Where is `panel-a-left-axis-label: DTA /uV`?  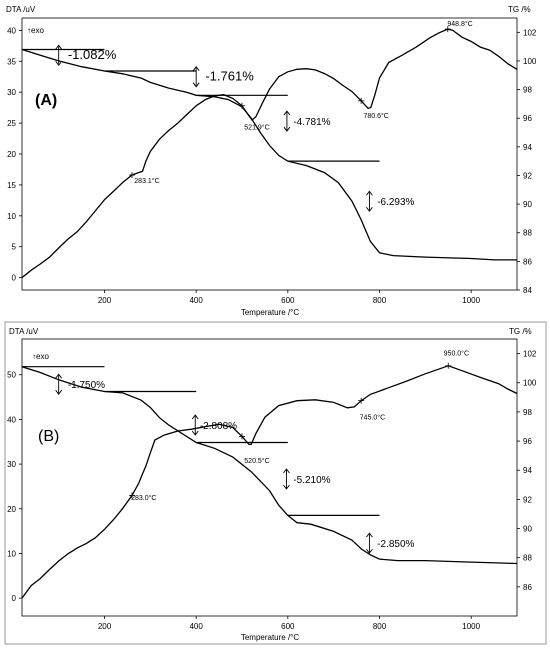
panel-a-left-axis-label: DTA /uV is located at coordinates (21, 9).